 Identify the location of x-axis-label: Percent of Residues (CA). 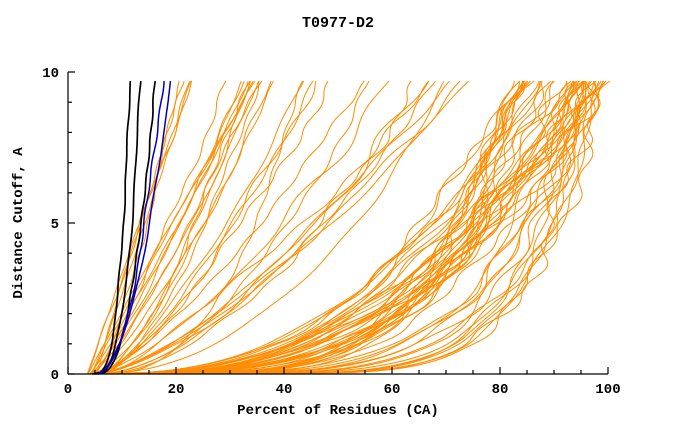
(338, 411).